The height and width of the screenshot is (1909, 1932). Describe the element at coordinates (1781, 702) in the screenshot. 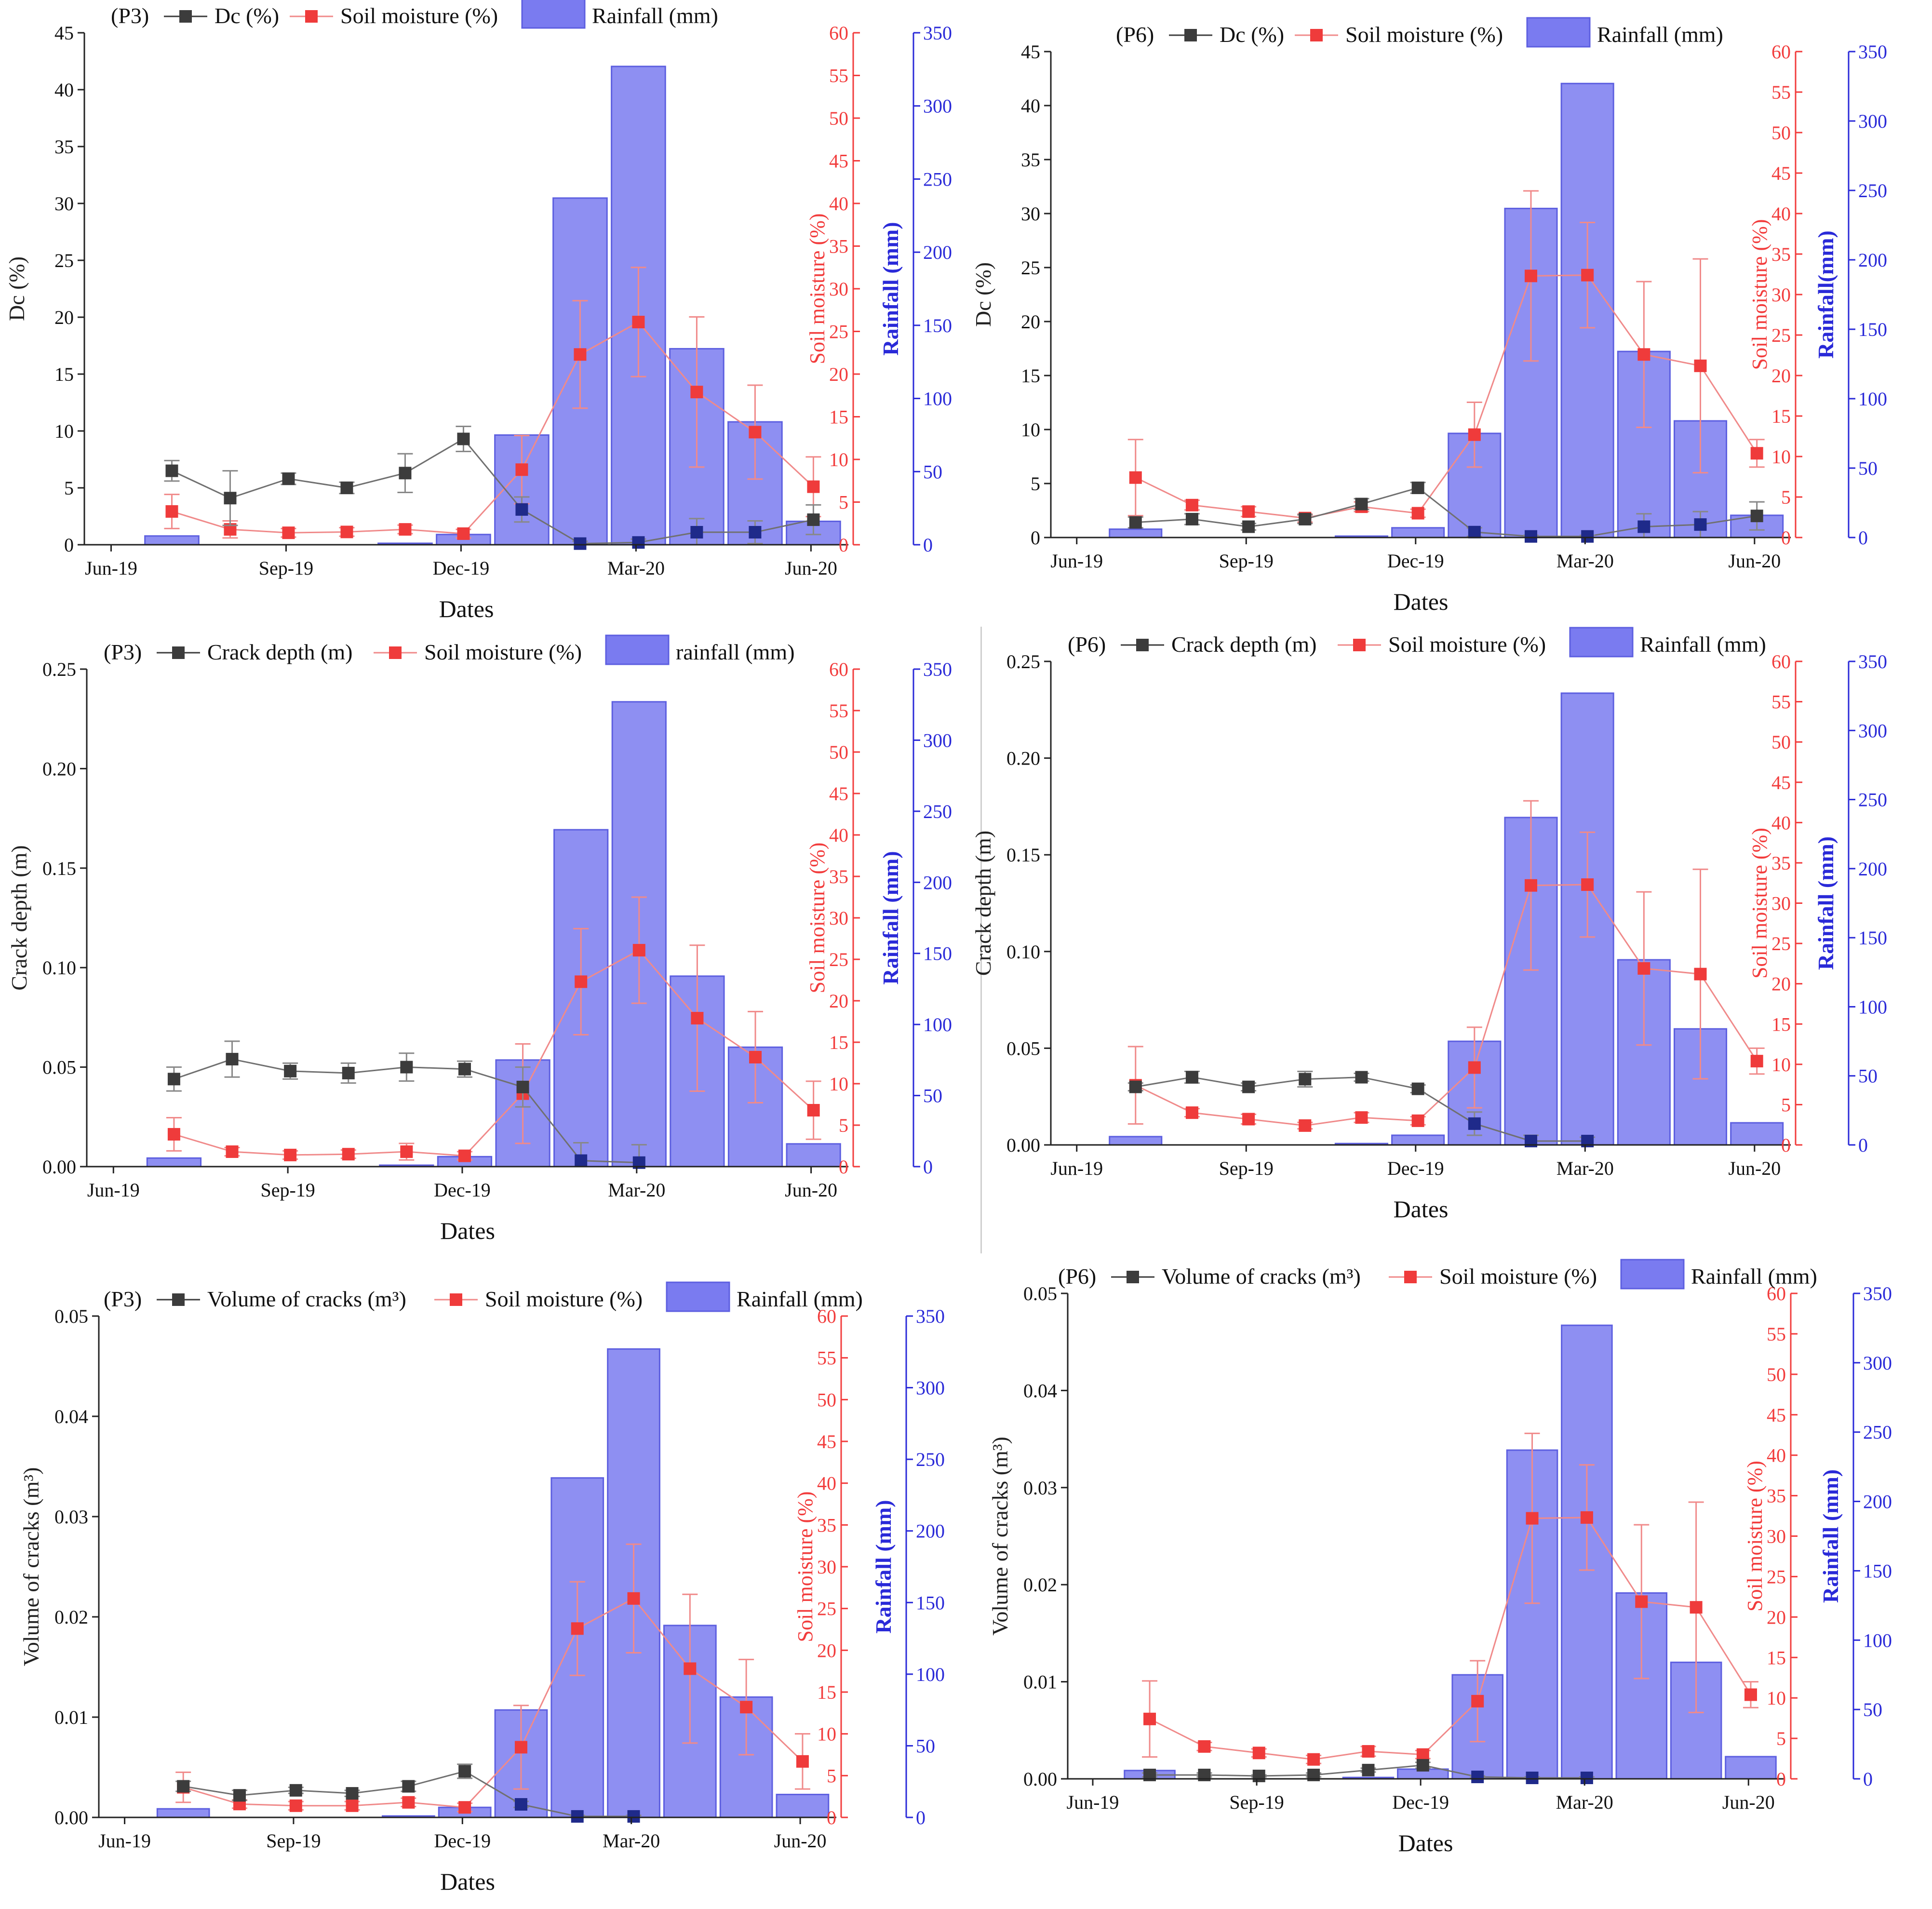

I see `moisture-tick-label: 55` at that location.